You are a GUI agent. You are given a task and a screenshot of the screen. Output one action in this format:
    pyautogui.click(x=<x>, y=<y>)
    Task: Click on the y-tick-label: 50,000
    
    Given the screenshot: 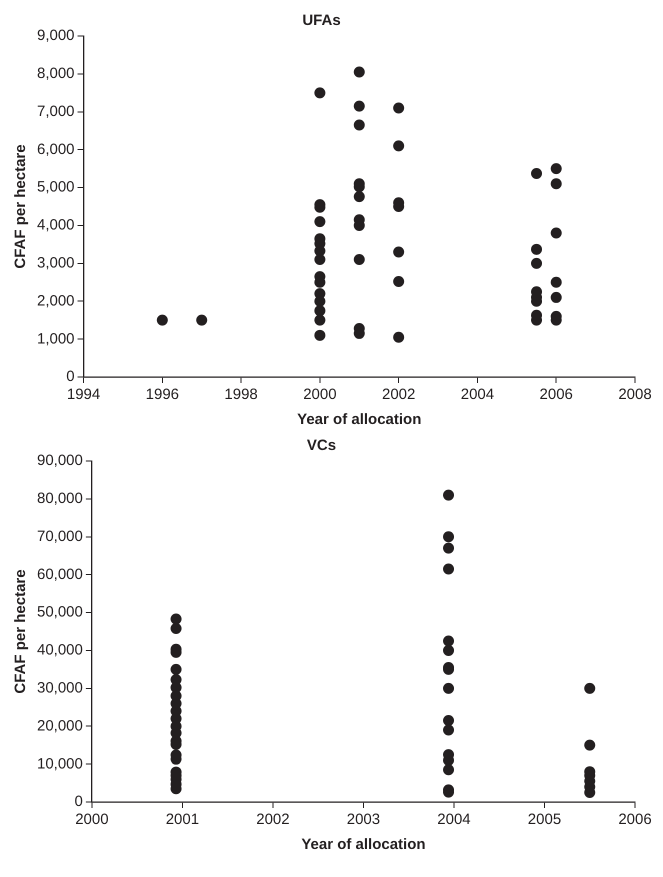 What is the action you would take?
    pyautogui.click(x=59, y=612)
    